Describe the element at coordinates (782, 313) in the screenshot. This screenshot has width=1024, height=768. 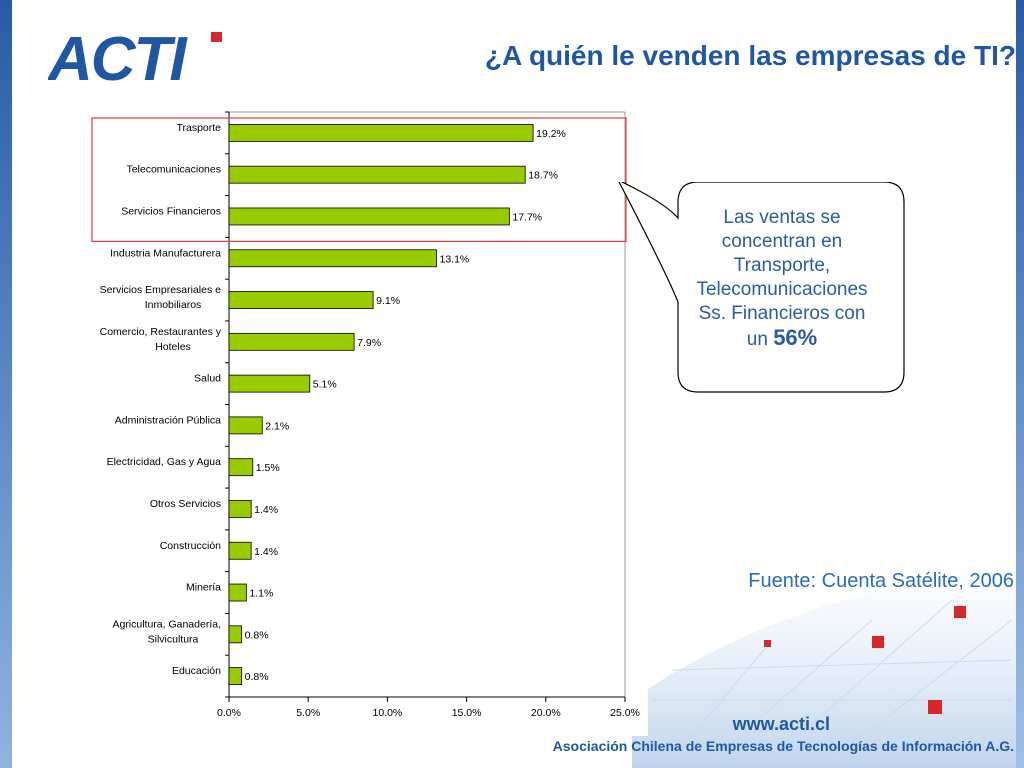
I see `callout-line: Ss. Financieros con` at that location.